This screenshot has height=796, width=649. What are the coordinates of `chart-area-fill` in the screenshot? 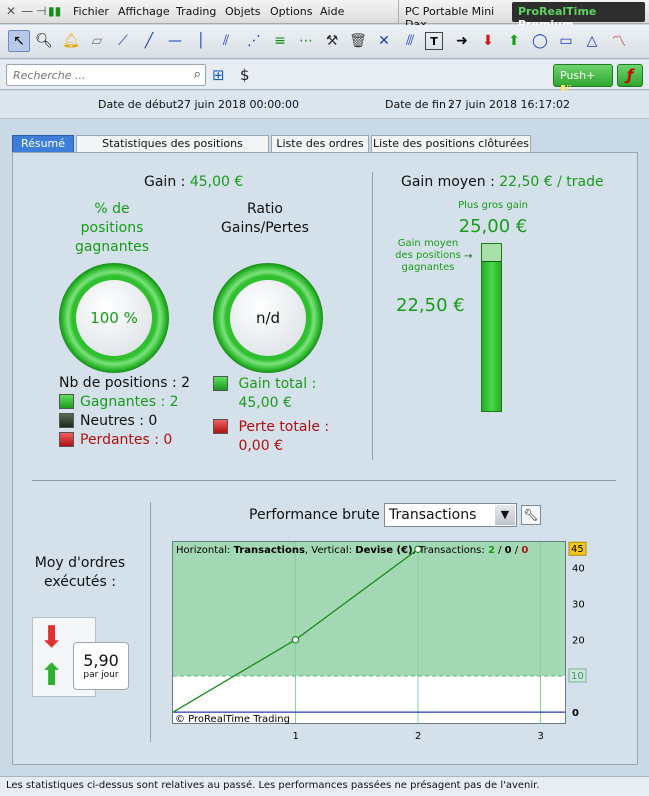 It's located at (369, 609).